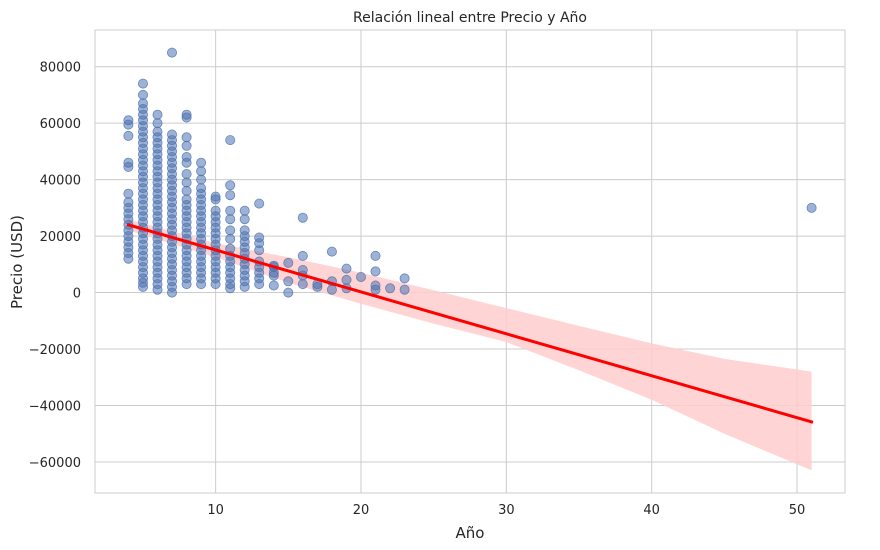 The width and height of the screenshot is (880, 550). I want to click on x-axis-title: Año, so click(470, 533).